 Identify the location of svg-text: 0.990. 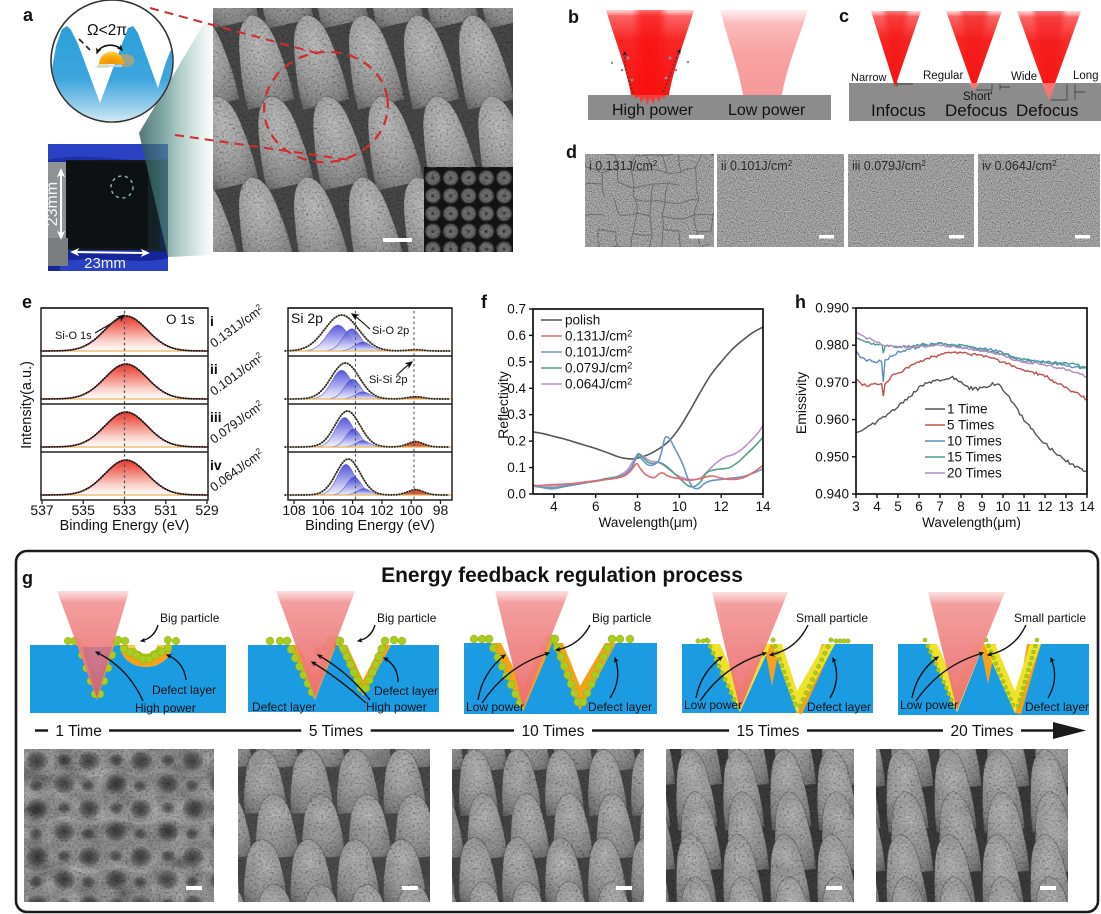
(832, 308).